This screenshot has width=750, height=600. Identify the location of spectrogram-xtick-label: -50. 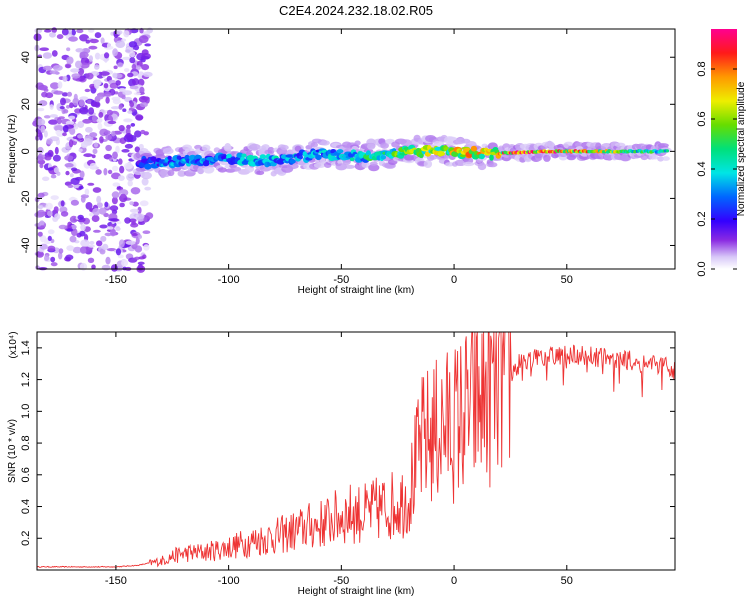
(341, 280).